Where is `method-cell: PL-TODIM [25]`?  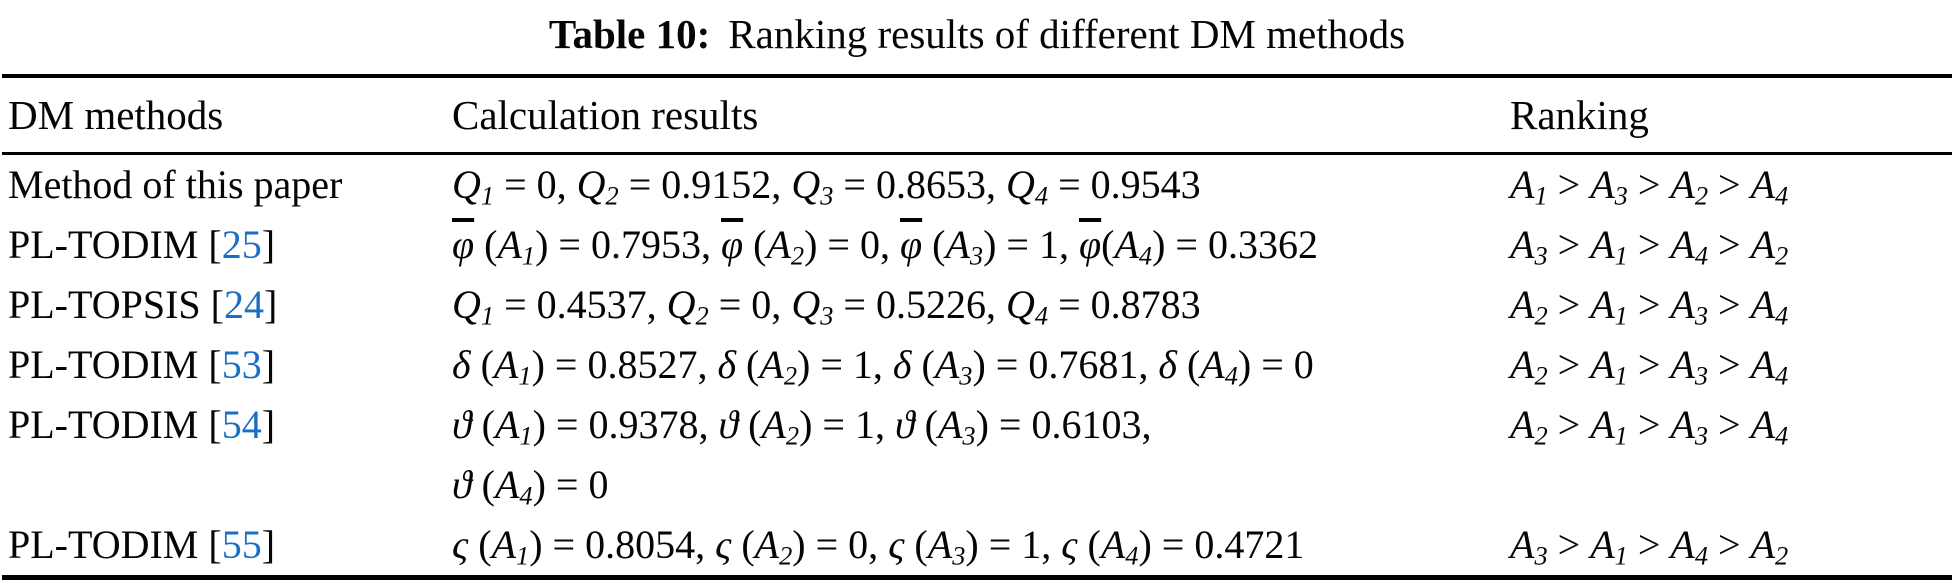 method-cell: PL-TODIM [25] is located at coordinates (227, 245).